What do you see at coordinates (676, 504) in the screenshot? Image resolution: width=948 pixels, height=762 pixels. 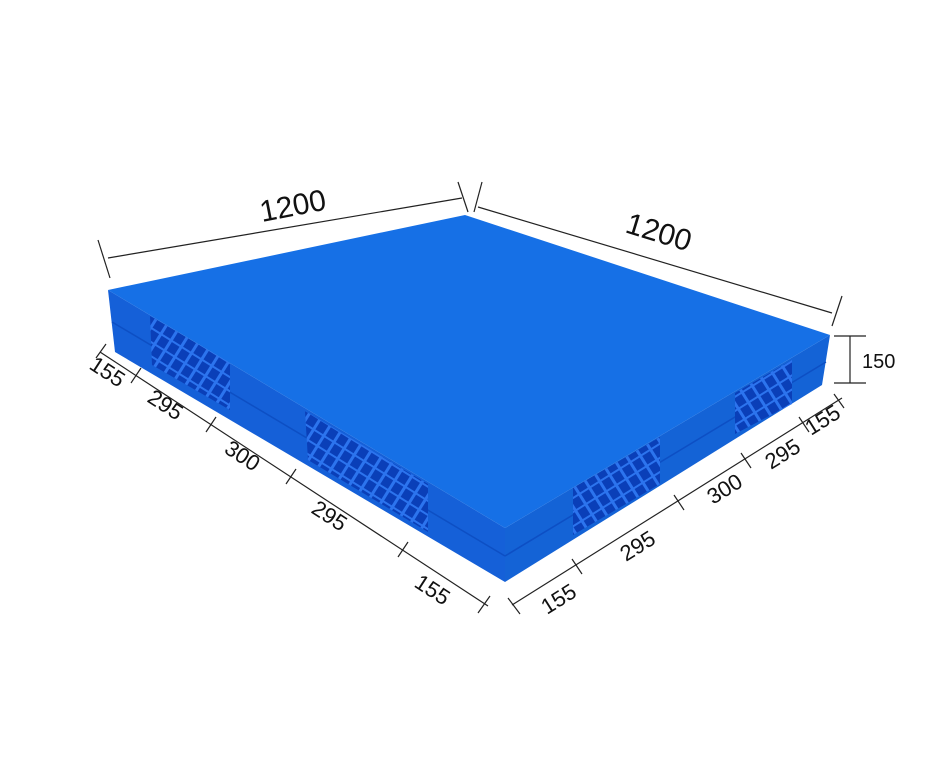 I see `dimension-right-bottom` at bounding box center [676, 504].